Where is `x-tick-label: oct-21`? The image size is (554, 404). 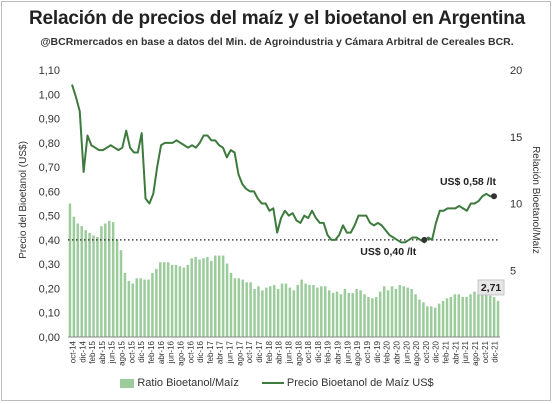 x-tick-label: oct-21 is located at coordinates (485, 351).